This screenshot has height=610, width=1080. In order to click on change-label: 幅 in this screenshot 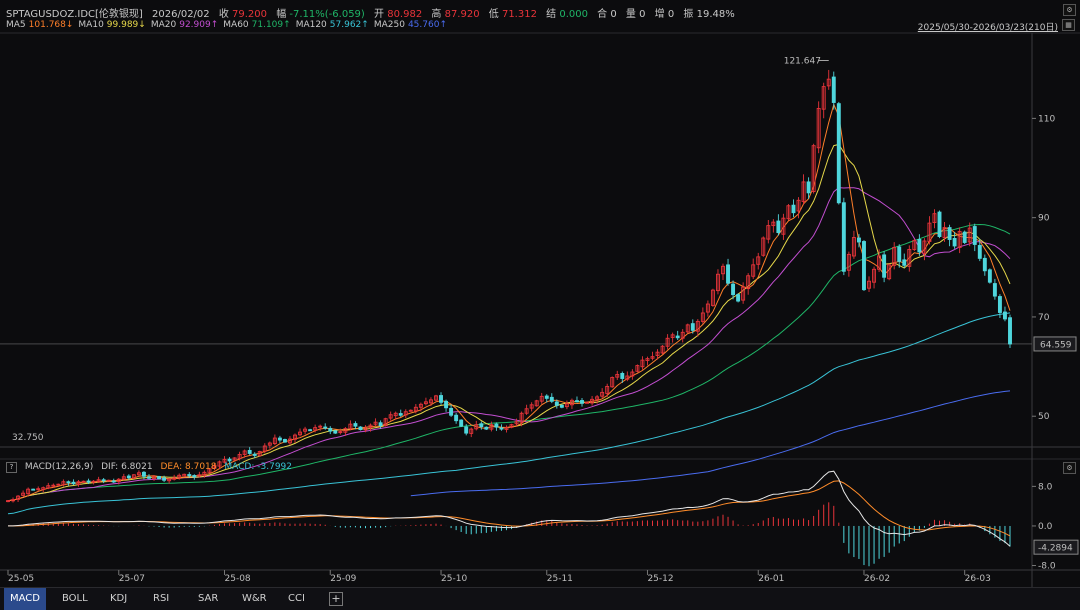, I will do `click(281, 14)`.